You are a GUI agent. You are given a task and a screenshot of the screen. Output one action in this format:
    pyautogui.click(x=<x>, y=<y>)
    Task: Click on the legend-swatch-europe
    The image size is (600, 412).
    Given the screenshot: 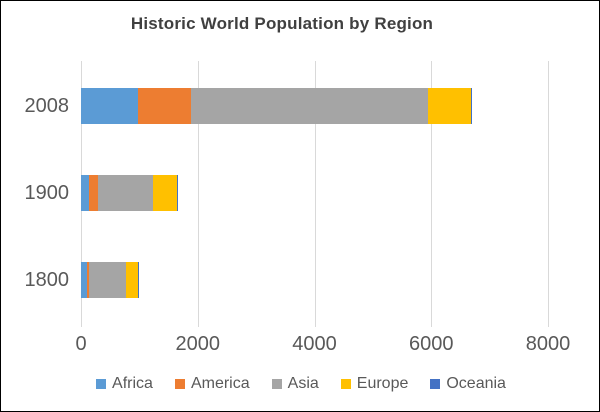 What is the action you would take?
    pyautogui.click(x=345, y=383)
    